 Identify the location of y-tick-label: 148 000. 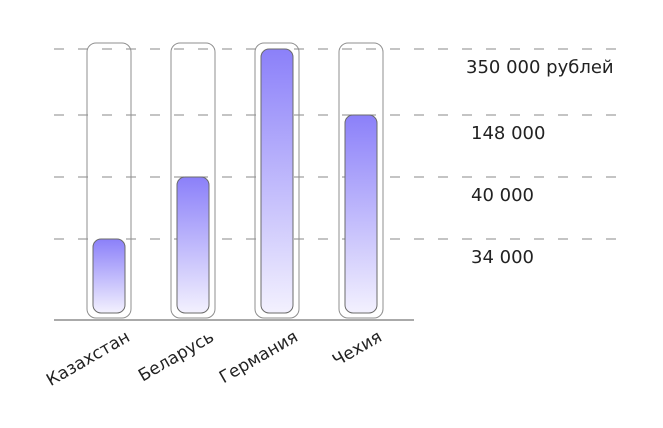
(508, 133).